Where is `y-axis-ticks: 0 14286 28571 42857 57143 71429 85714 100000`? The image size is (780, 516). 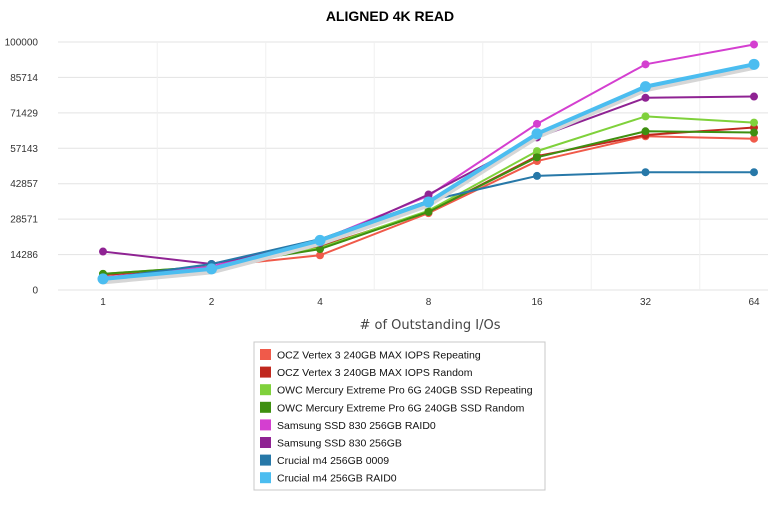 y-axis-ticks: 0 14286 28571 42857 57143 71429 85714 100000 is located at coordinates (22, 167).